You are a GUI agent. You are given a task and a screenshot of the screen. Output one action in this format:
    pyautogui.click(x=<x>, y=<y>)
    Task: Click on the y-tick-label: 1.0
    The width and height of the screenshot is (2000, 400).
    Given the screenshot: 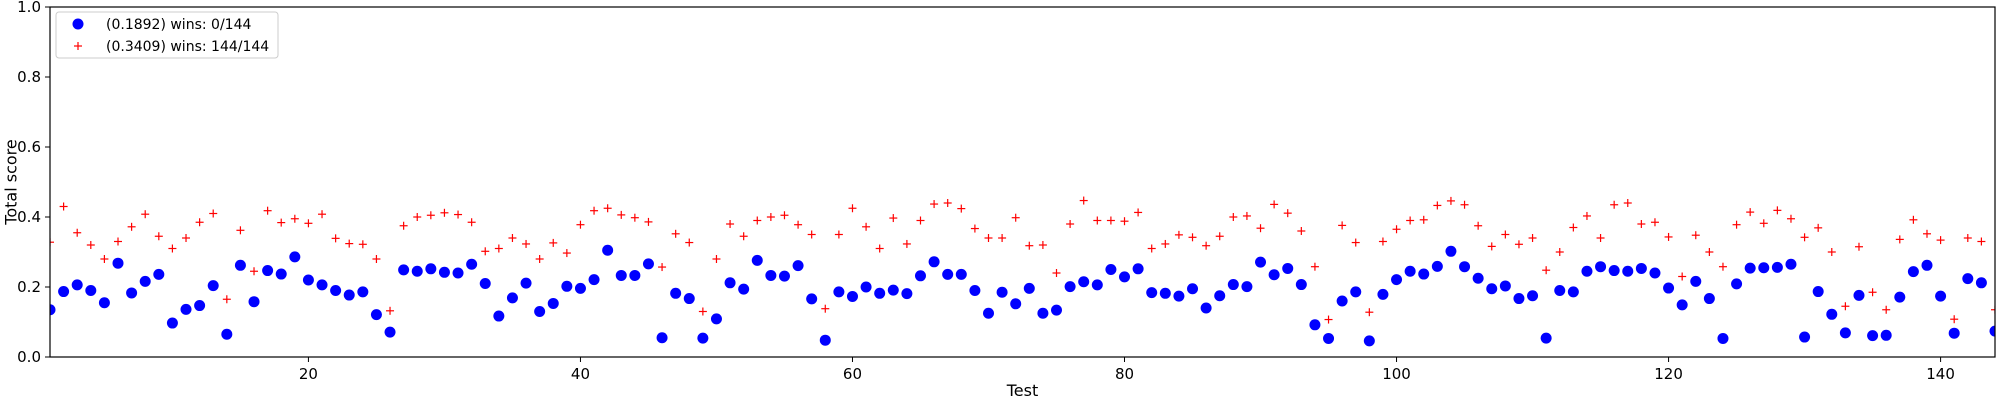 What is the action you would take?
    pyautogui.click(x=29, y=8)
    